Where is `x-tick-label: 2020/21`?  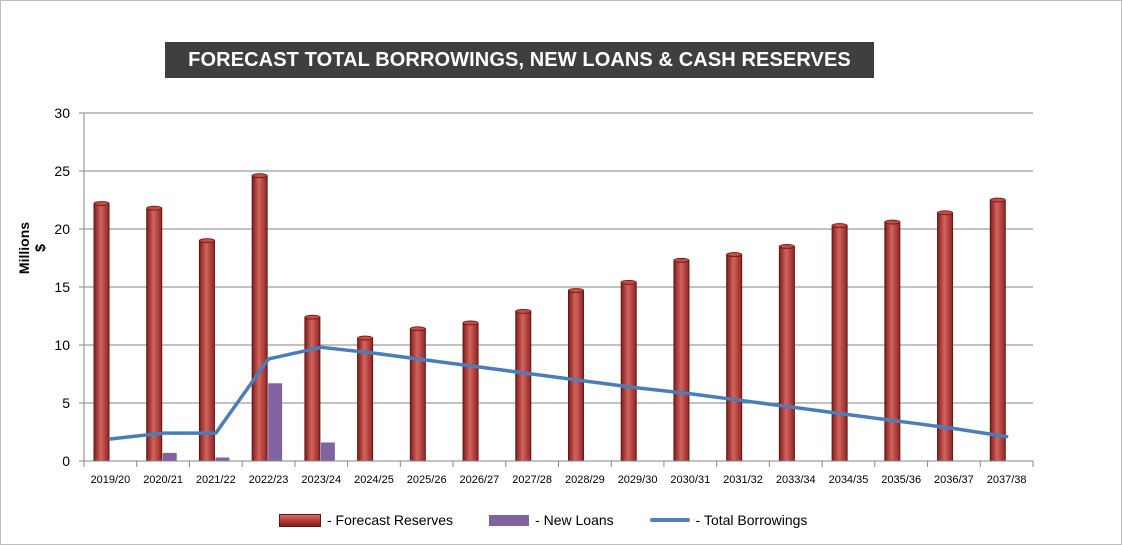
x-tick-label: 2020/21 is located at coordinates (163, 480).